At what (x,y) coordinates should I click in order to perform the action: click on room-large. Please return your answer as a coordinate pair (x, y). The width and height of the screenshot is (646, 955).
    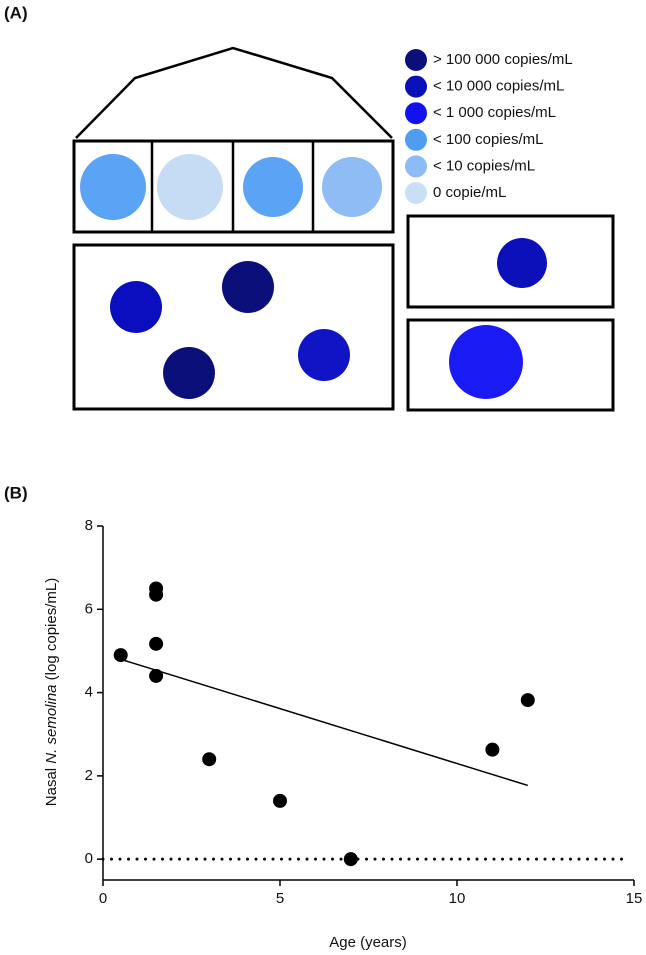
    Looking at the image, I should click on (233, 327).